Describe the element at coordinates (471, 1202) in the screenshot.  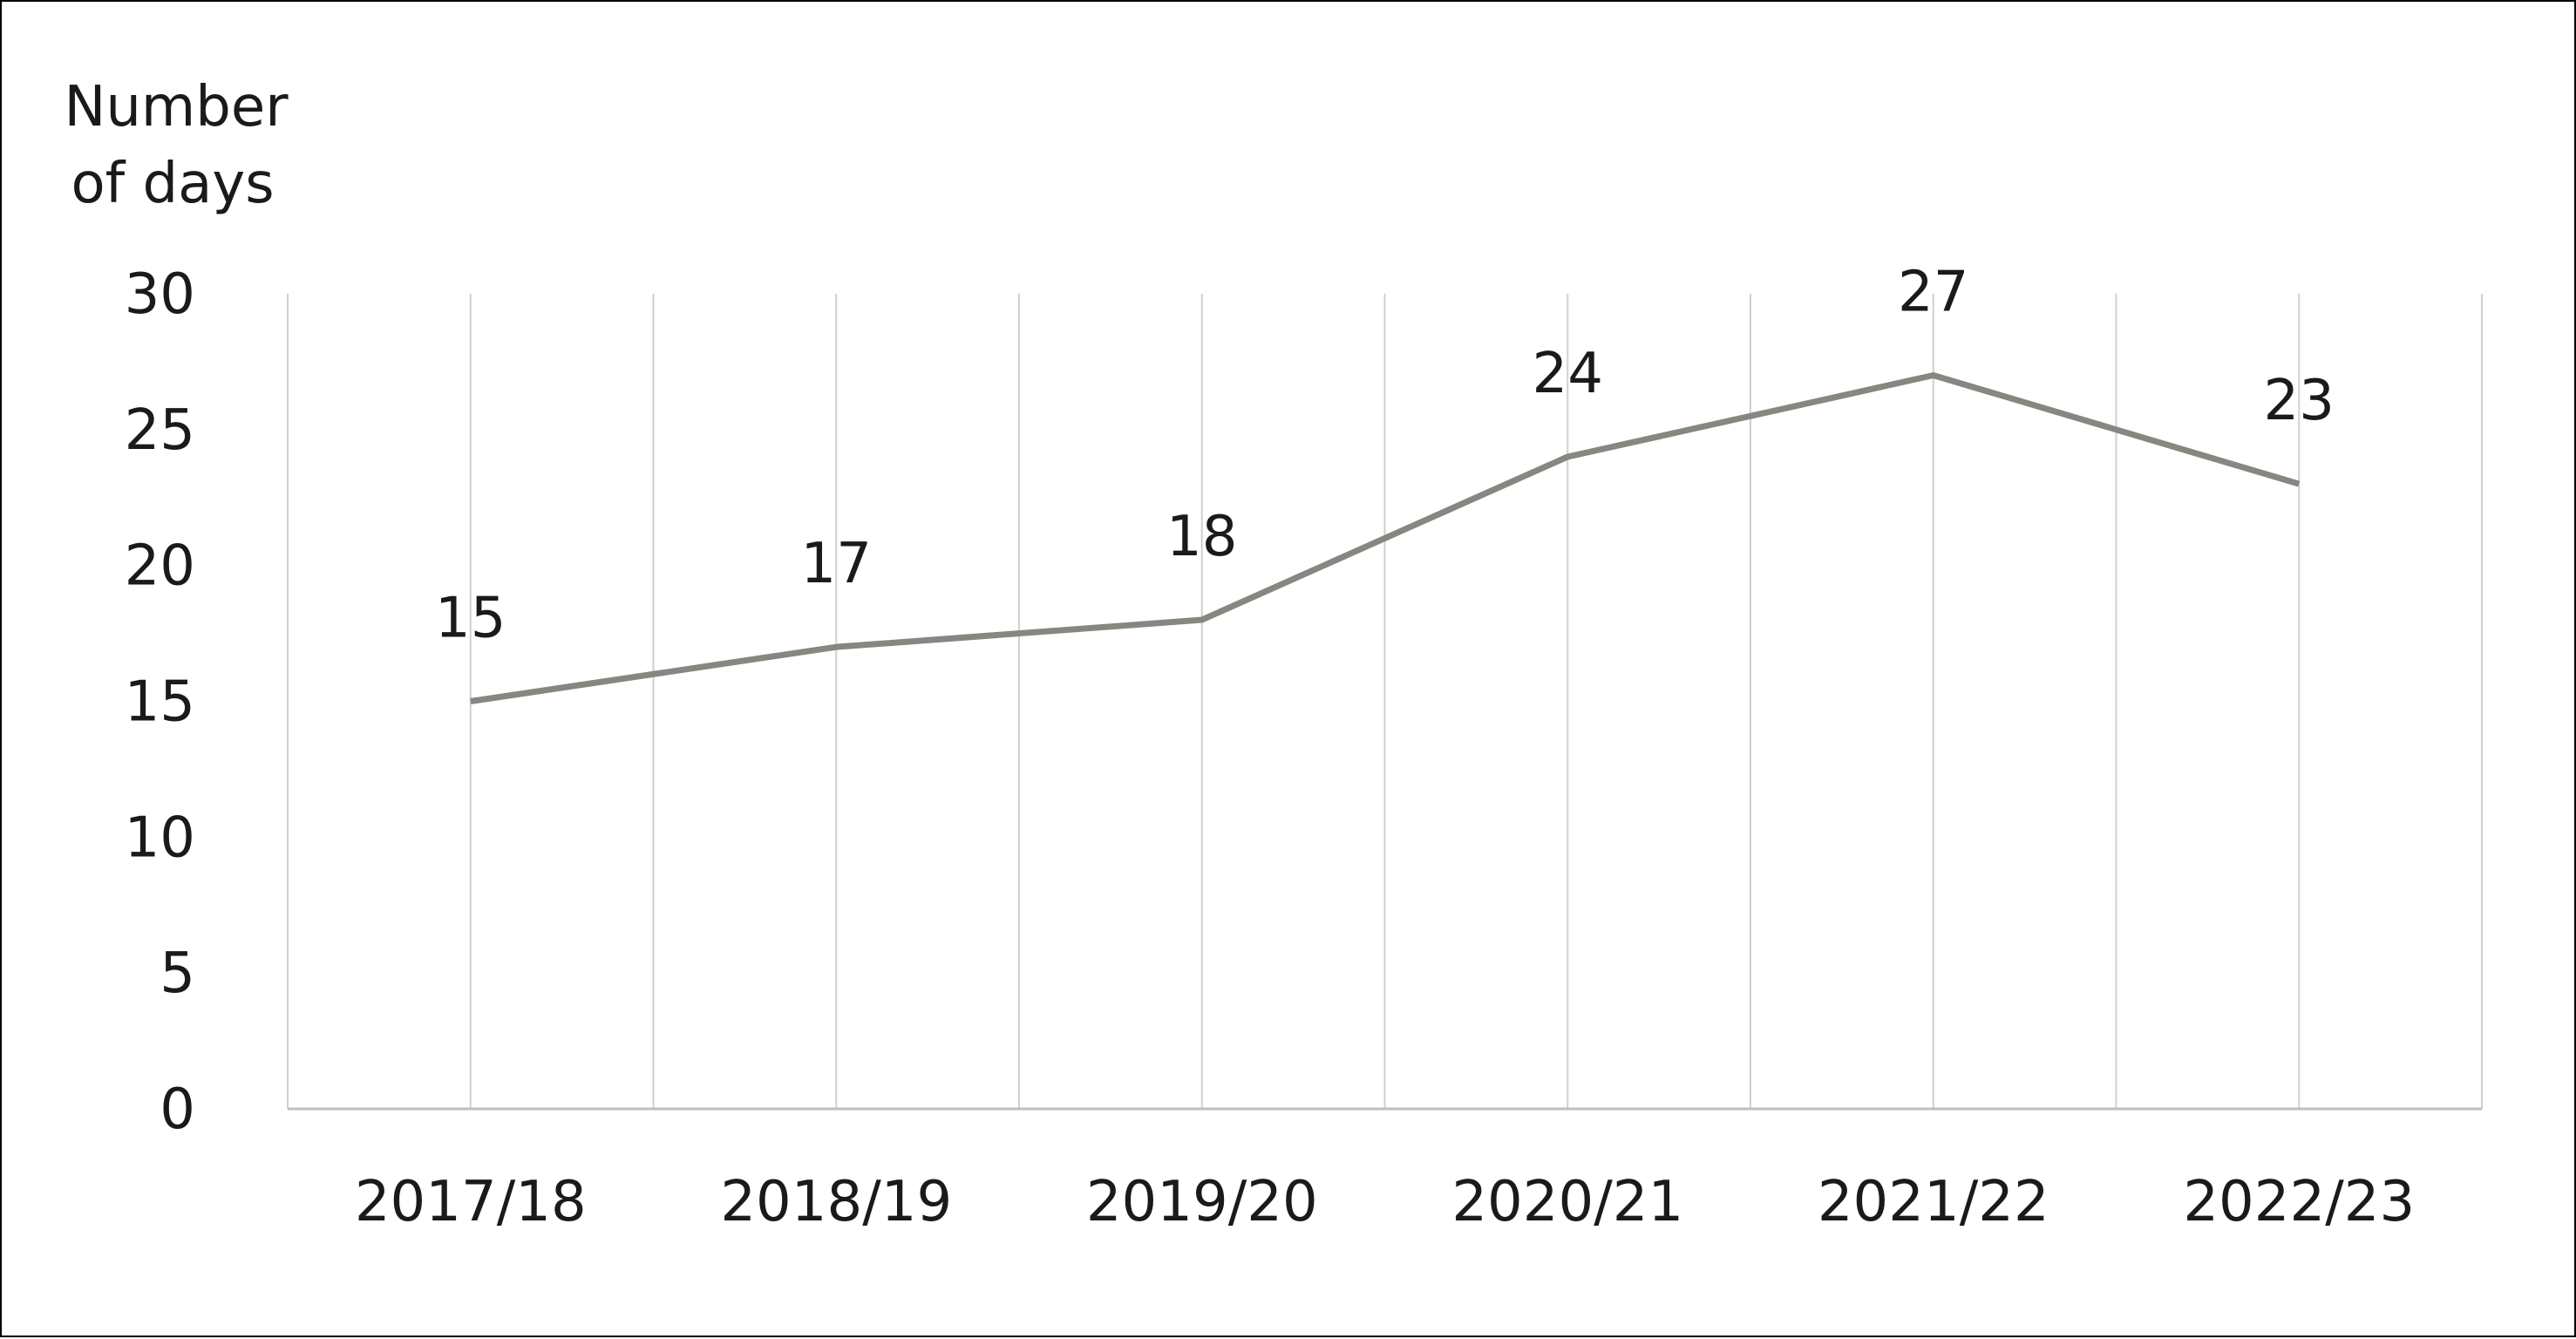
I see `x-tick-label: 2017/18` at that location.